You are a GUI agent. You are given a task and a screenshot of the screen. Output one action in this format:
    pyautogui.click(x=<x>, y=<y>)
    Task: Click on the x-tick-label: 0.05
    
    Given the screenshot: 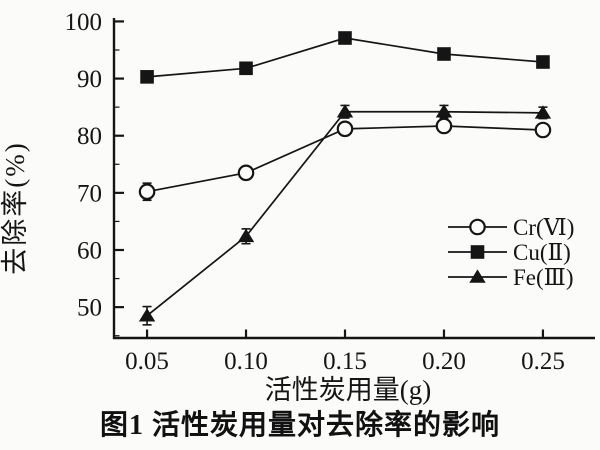 What is the action you would take?
    pyautogui.click(x=147, y=361)
    